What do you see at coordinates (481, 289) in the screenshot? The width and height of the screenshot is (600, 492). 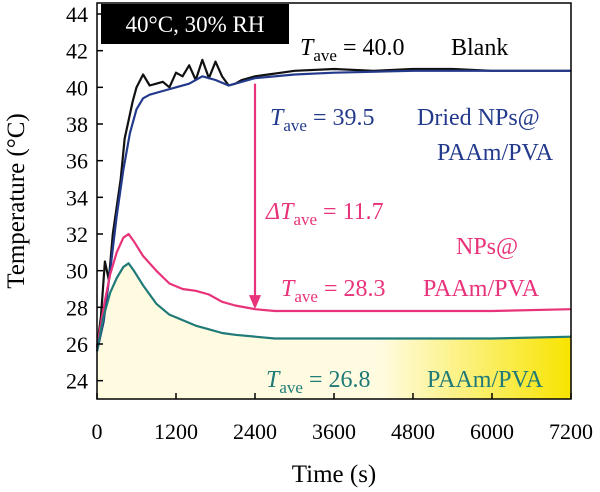 I see `nps-label-line2: PAAm/PVA` at bounding box center [481, 289].